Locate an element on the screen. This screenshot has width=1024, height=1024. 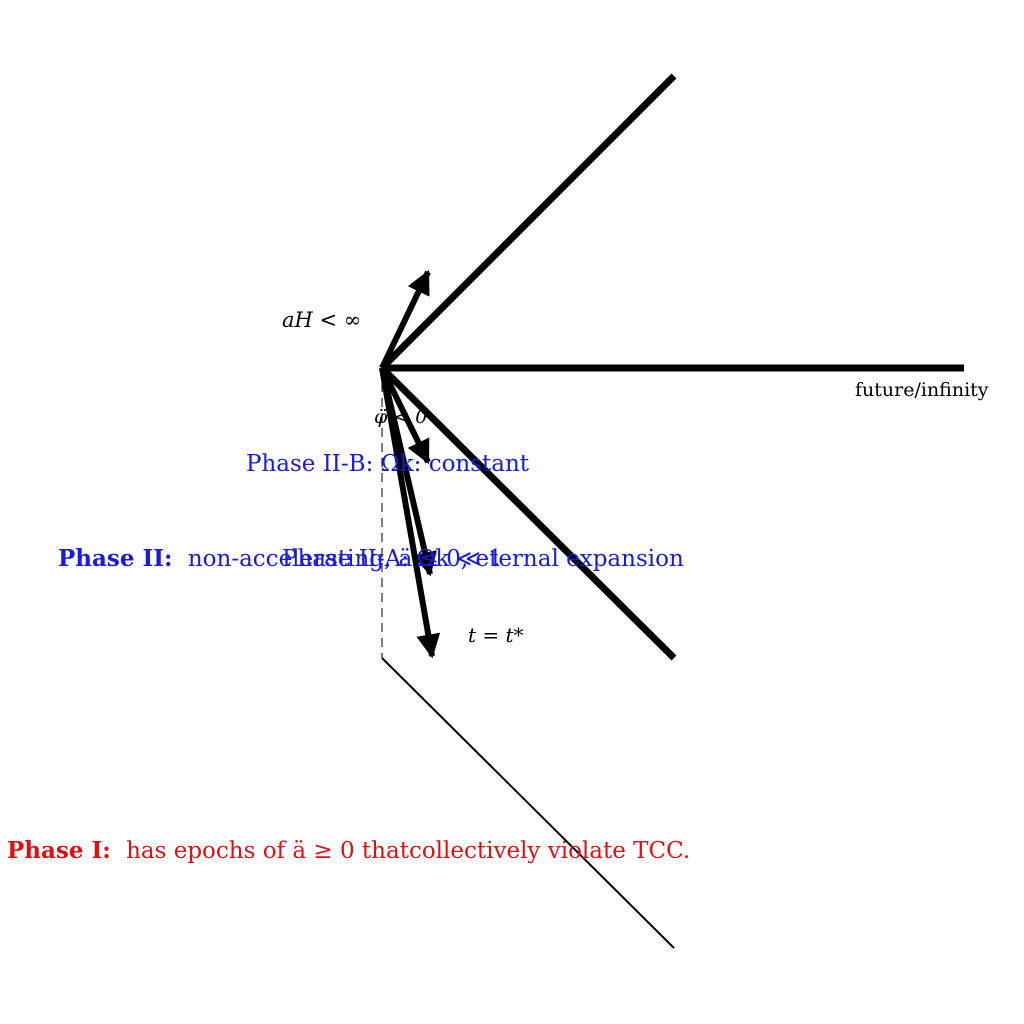
label-future-infinity: future/infinity is located at coordinates (922, 390).